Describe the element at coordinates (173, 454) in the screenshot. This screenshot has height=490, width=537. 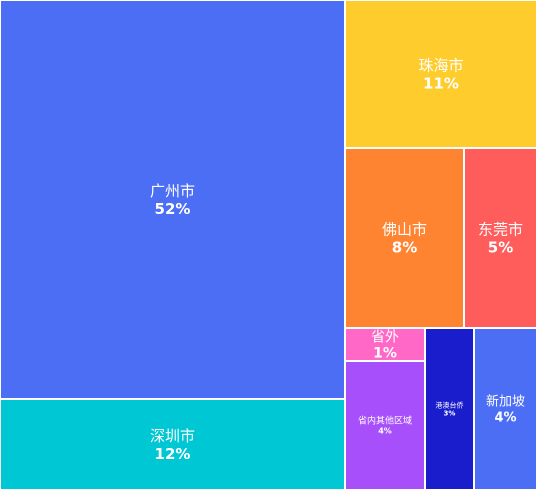
I see `tile-value-label: 12%` at that location.